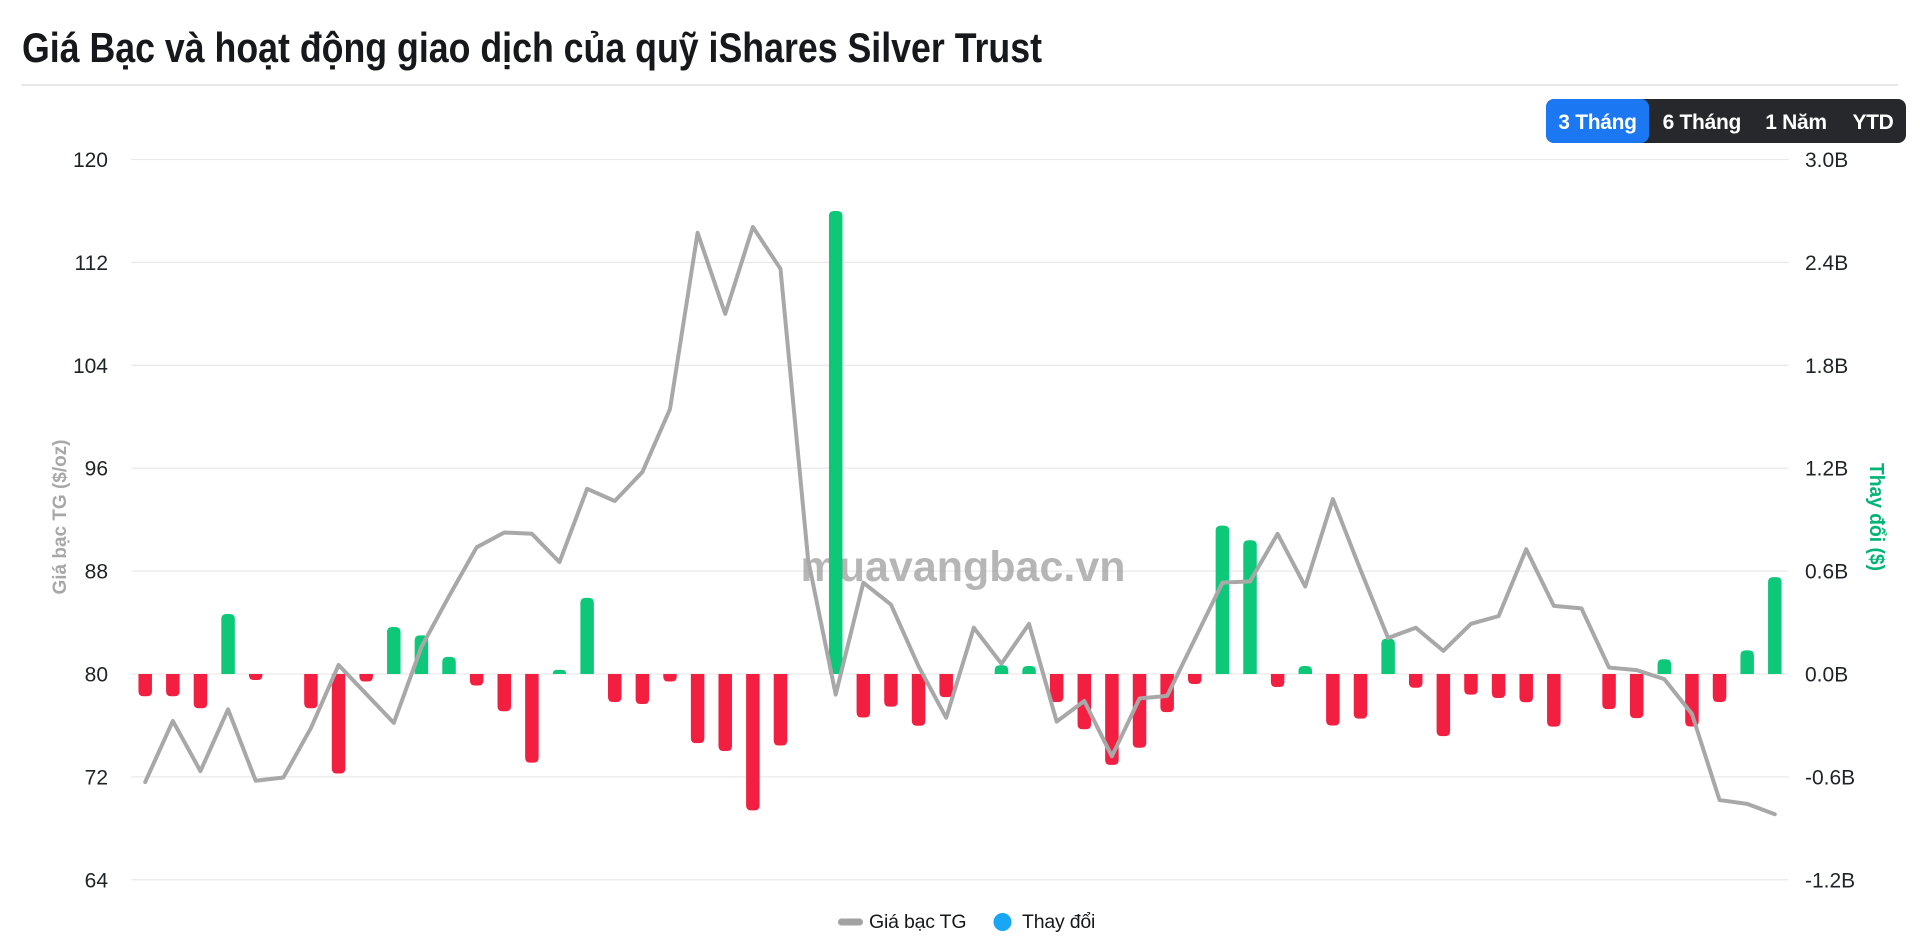  What do you see at coordinates (97, 880) in the screenshot?
I see `svg-text: 64` at bounding box center [97, 880].